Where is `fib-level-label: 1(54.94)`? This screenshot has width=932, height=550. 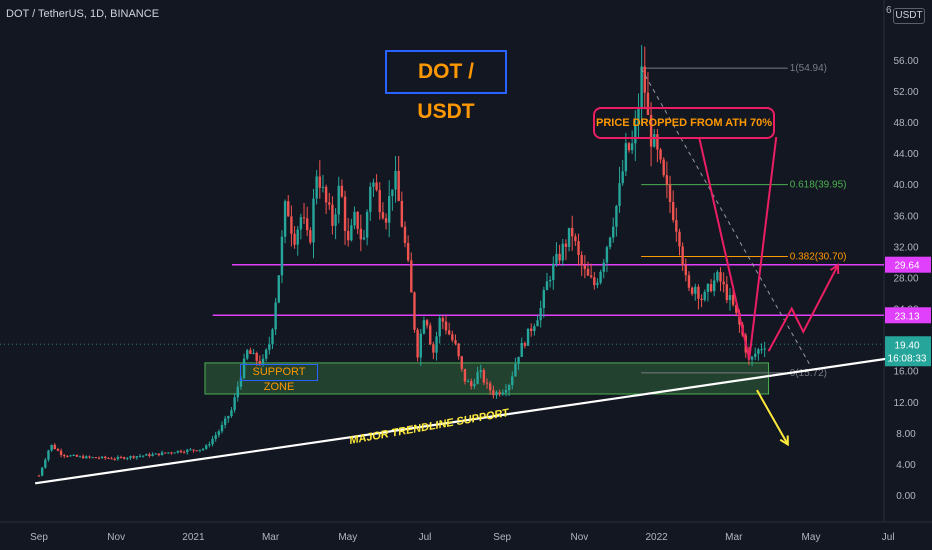
fib-level-label: 1(54.94) is located at coordinates (808, 68).